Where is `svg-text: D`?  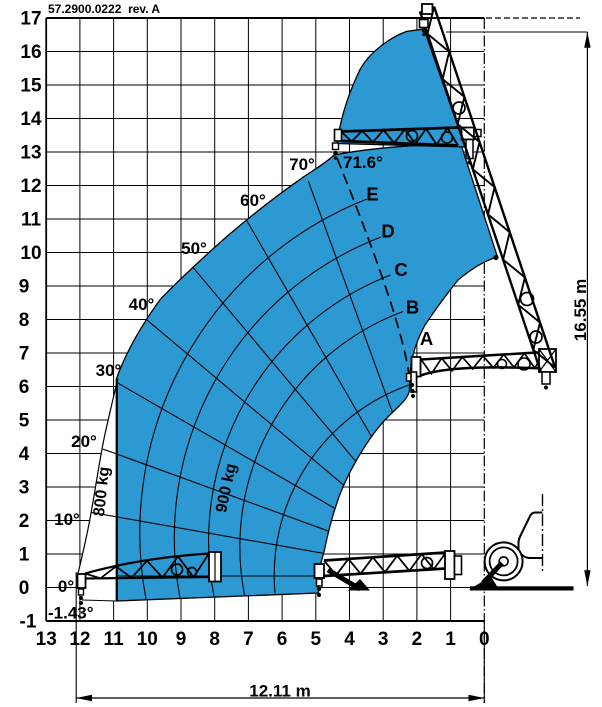 svg-text: D is located at coordinates (387, 231).